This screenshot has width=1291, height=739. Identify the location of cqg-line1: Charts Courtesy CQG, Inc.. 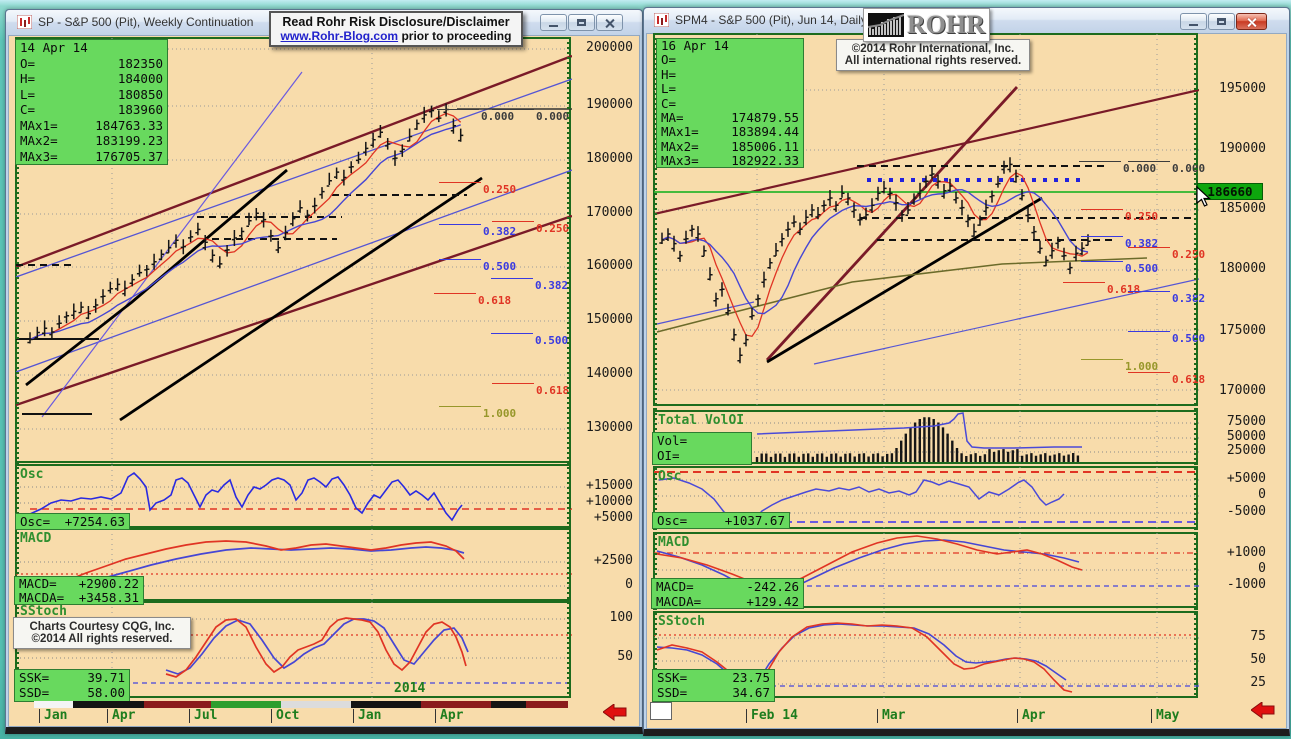
(102, 627).